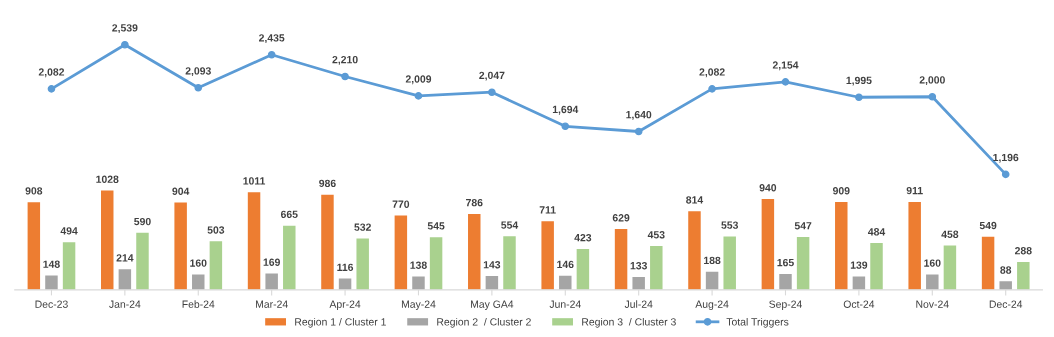 Image resolution: width=1054 pixels, height=337 pixels. Describe the element at coordinates (712, 305) in the screenshot. I see `x-tick-label: Aug-24` at that location.